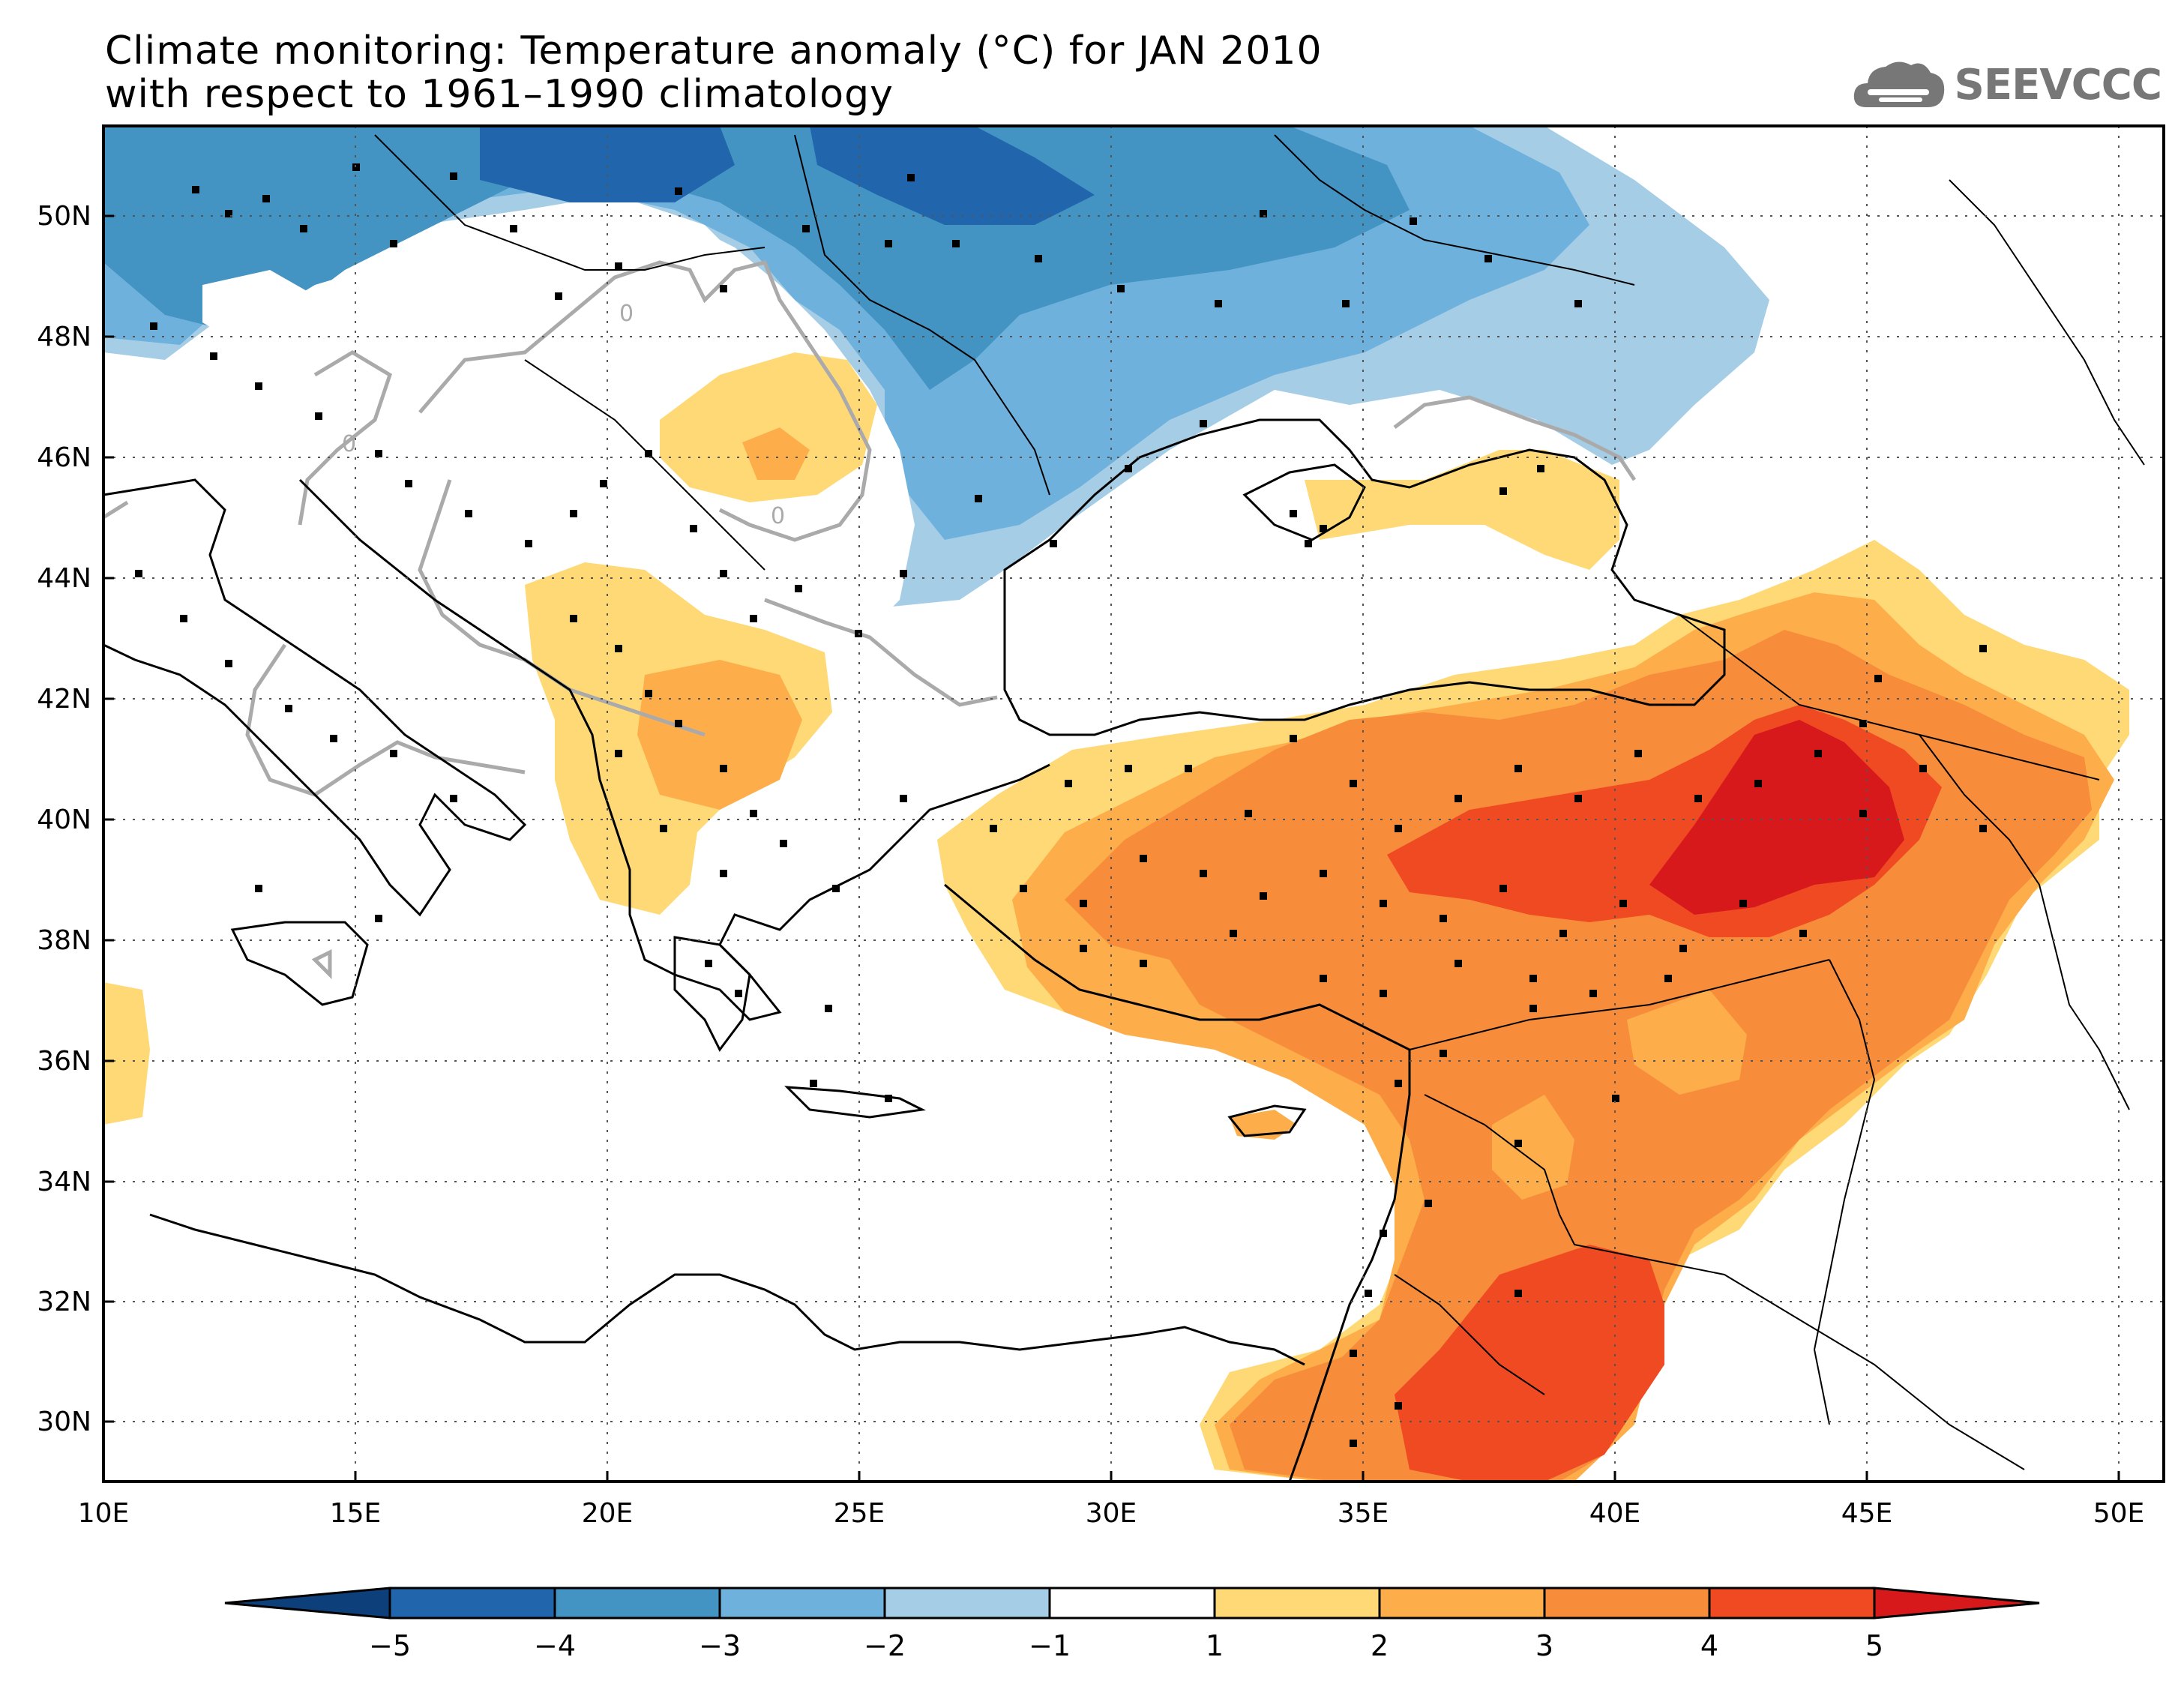 The height and width of the screenshot is (1687, 2184). What do you see at coordinates (104, 1513) in the screenshot?
I see `lon-tick-label: 10E` at bounding box center [104, 1513].